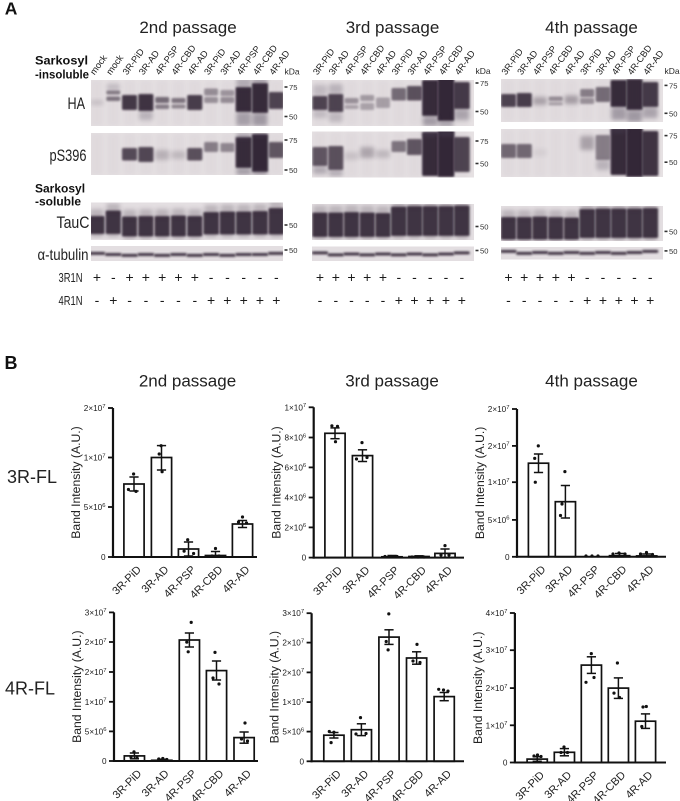  Describe the element at coordinates (295, 527) in the screenshot. I see `svg-text: 2×106` at that location.